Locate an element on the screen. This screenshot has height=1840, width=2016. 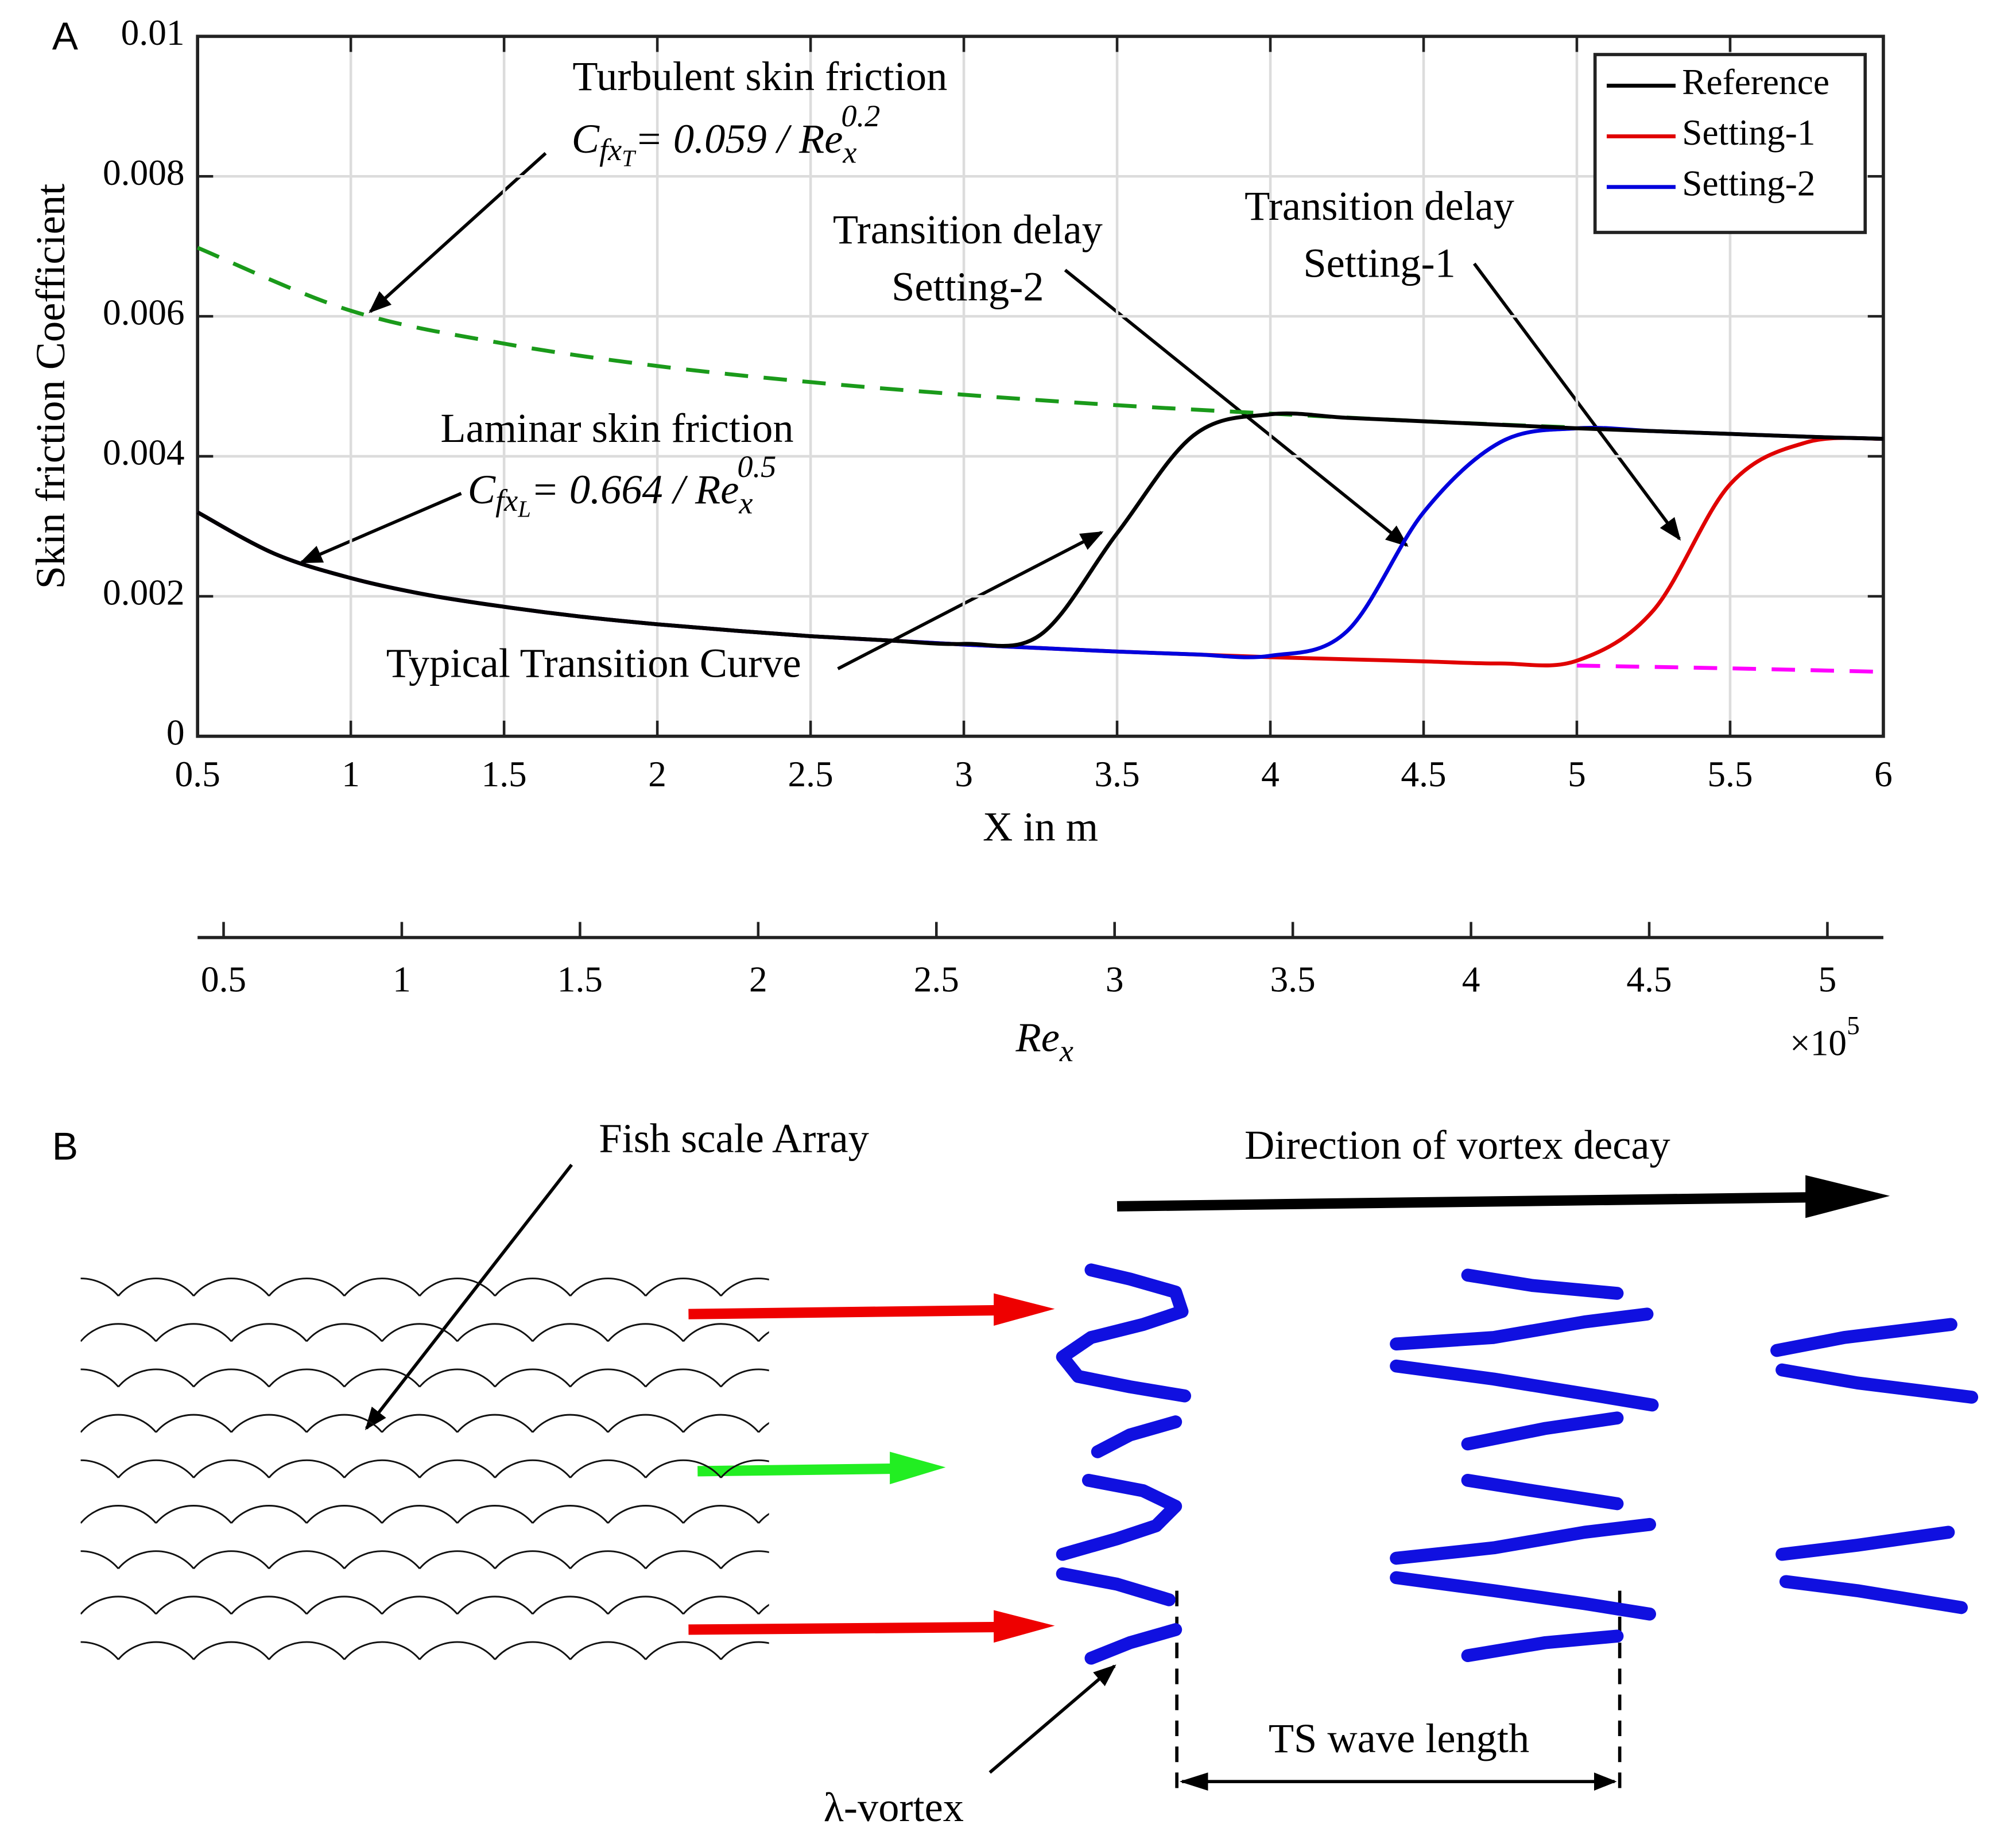
y-tick-label: 0.002 is located at coordinates (144, 592).